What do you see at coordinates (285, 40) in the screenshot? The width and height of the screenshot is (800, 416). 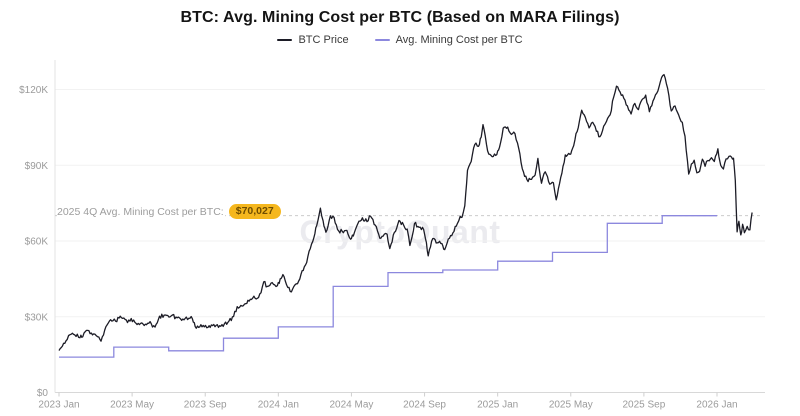 I see `btc-price-line-marker` at bounding box center [285, 40].